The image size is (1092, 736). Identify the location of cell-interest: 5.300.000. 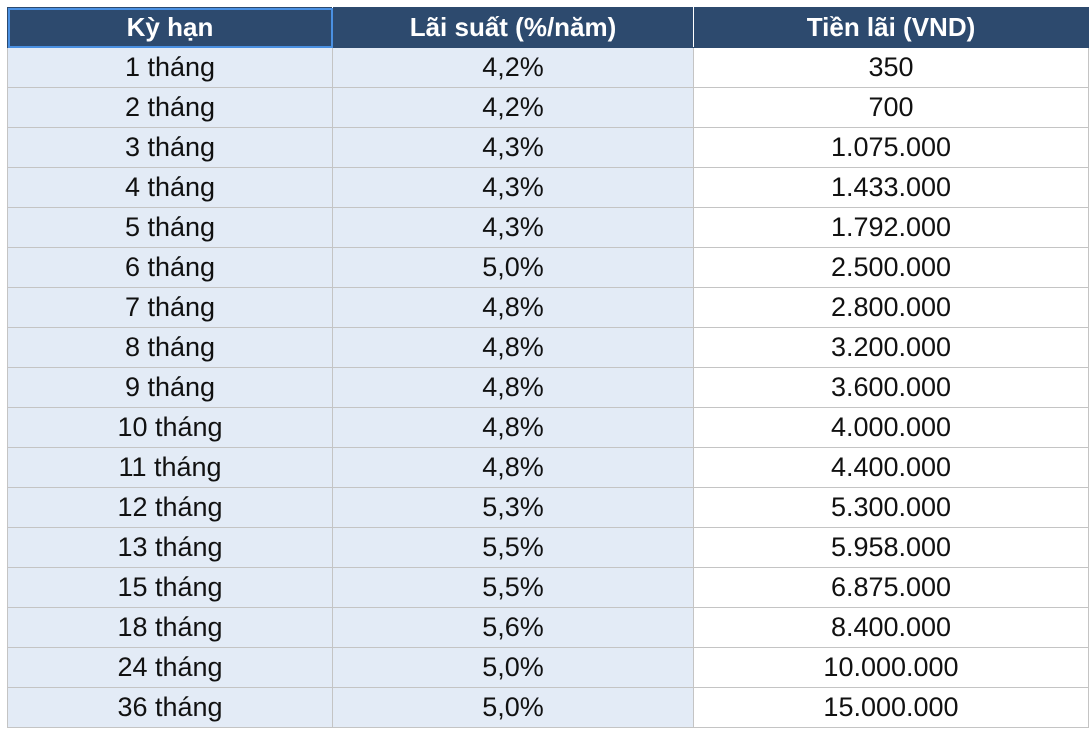
(891, 507).